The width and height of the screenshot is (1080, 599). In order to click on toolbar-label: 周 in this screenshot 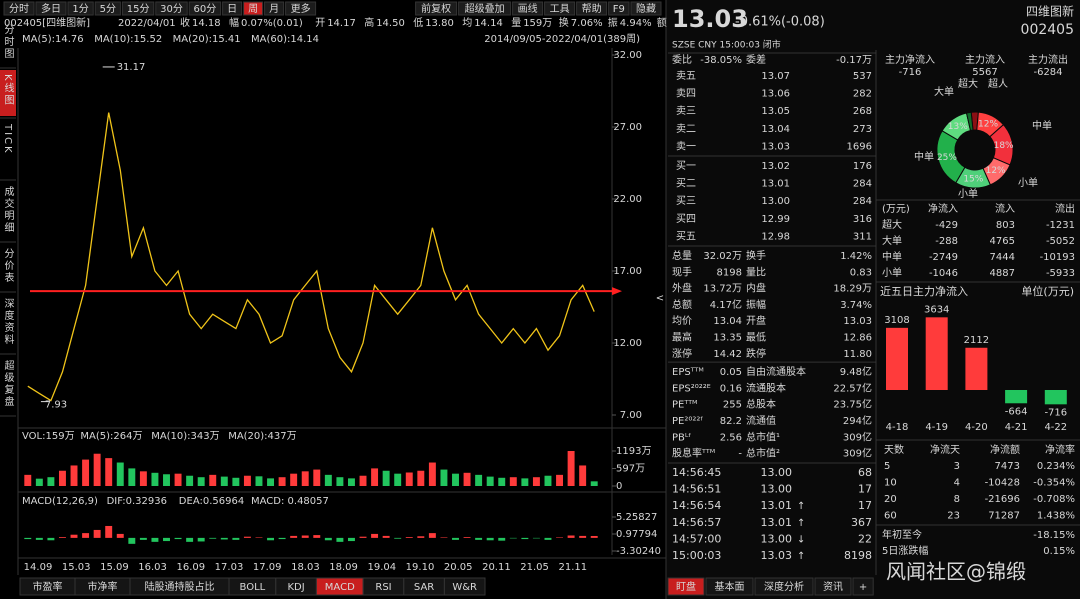, I will do `click(253, 9)`.